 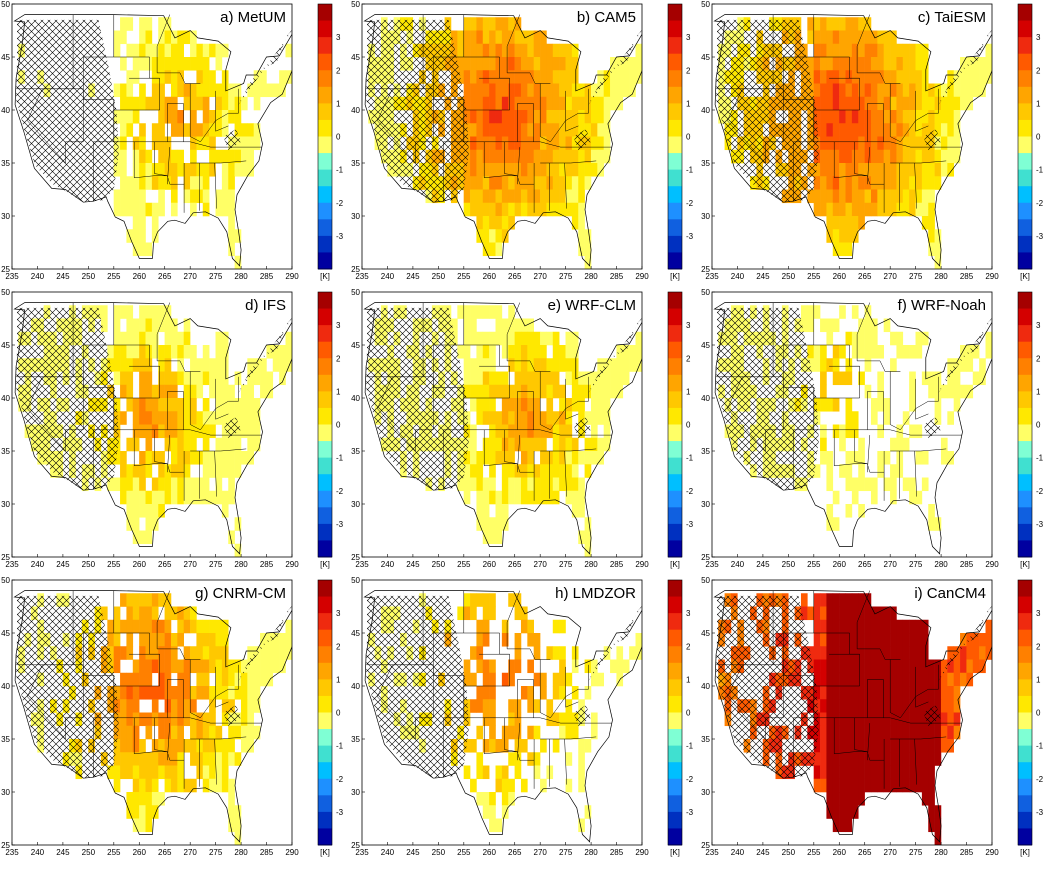 What do you see at coordinates (439, 276) in the screenshot?
I see `x-tick-label: 250` at bounding box center [439, 276].